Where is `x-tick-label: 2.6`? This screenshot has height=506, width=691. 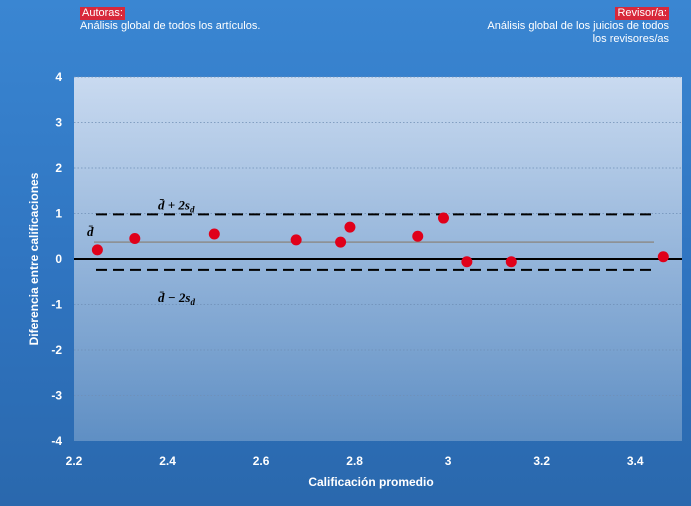
x-tick-label: 2.6 is located at coordinates (261, 461).